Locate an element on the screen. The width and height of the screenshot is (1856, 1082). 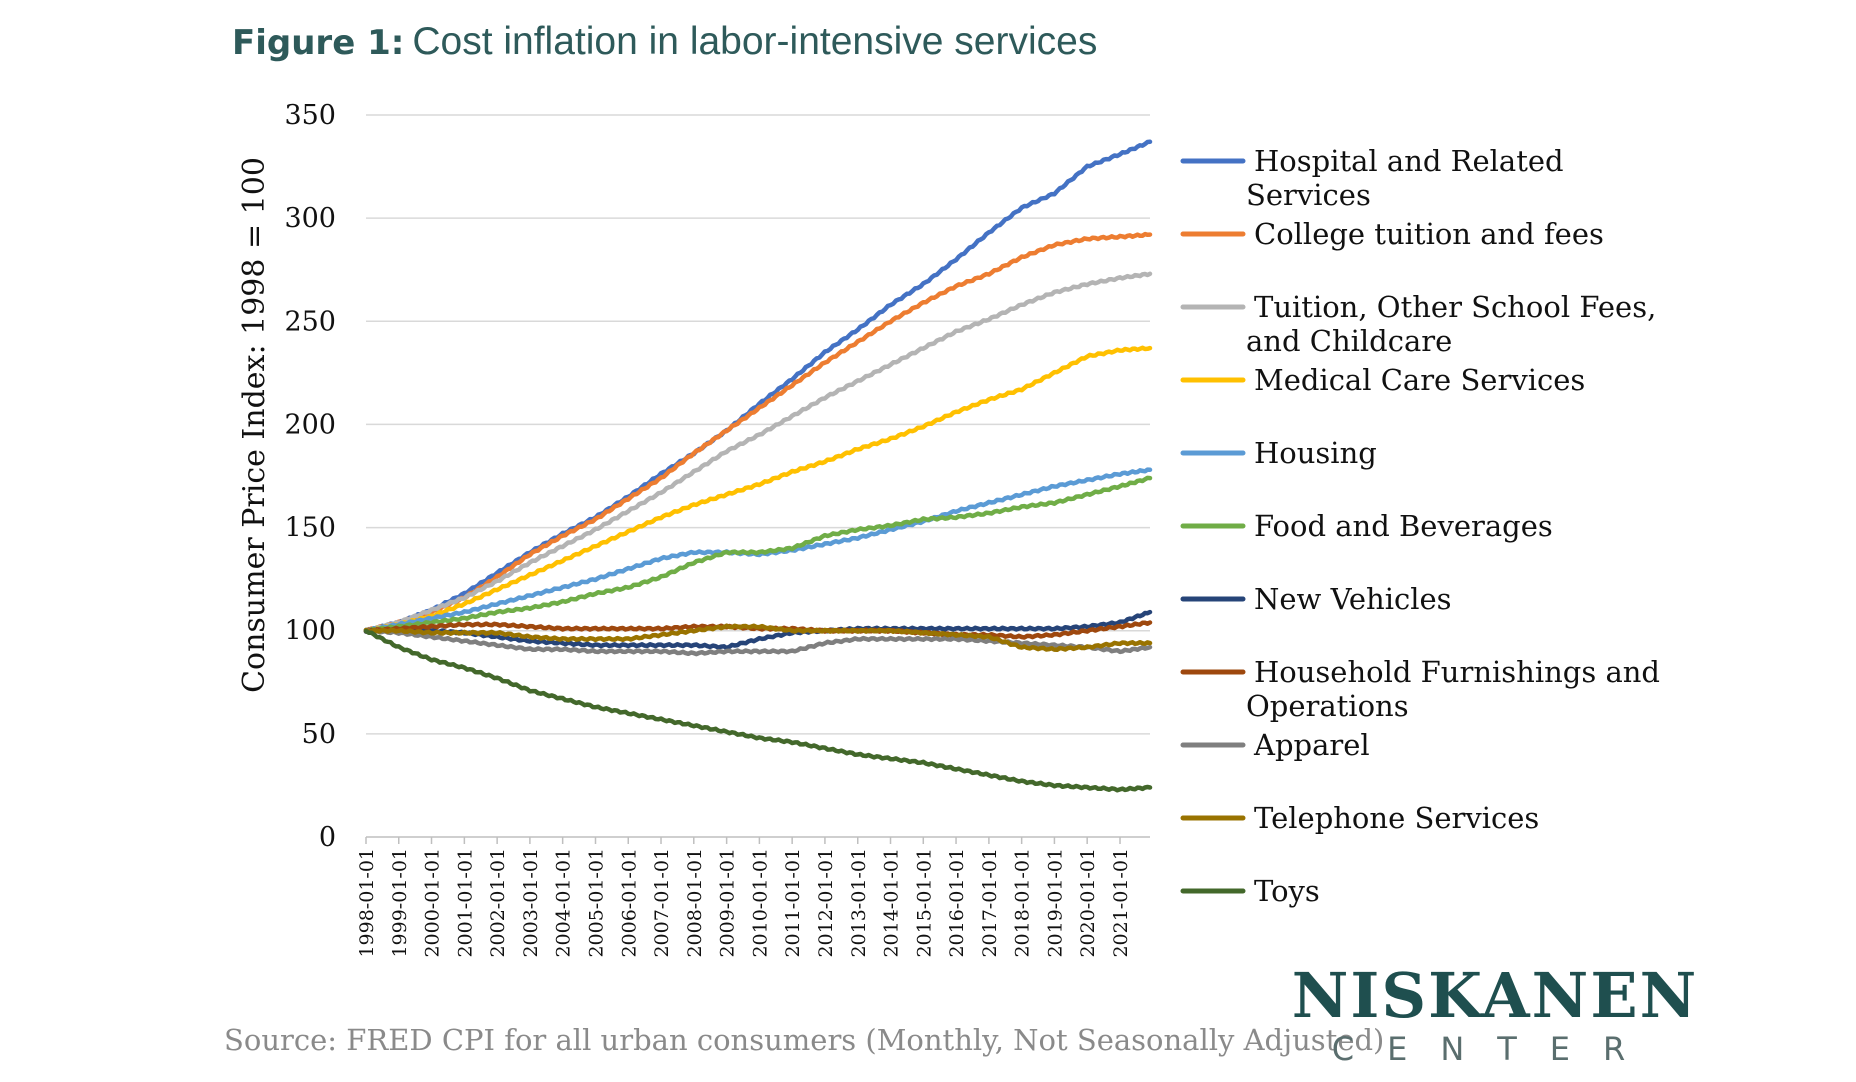
y-tick-label: 150 is located at coordinates (310, 528).